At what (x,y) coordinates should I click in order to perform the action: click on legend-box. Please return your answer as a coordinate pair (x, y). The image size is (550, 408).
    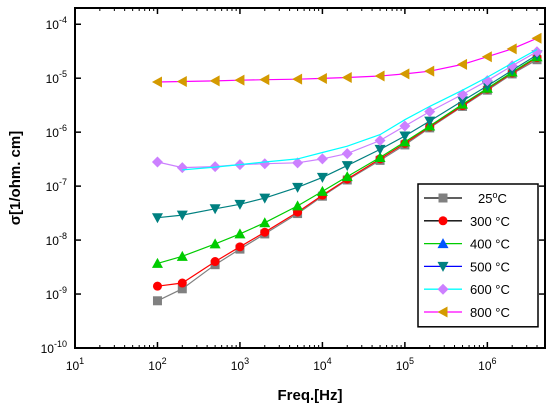
    Looking at the image, I should click on (478, 255).